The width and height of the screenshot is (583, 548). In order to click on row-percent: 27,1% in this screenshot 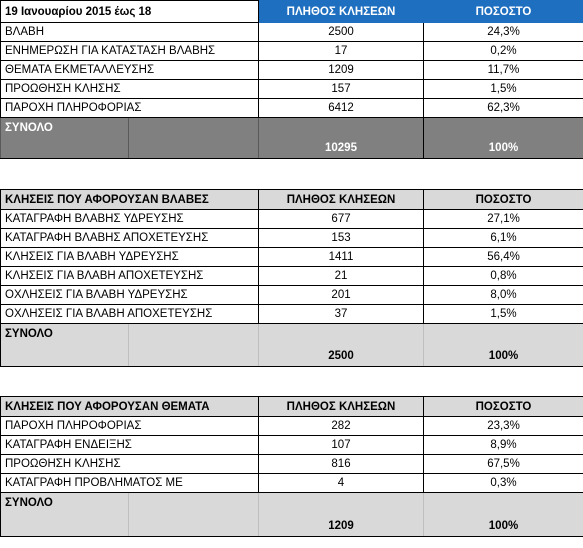, I will do `click(503, 219)`.